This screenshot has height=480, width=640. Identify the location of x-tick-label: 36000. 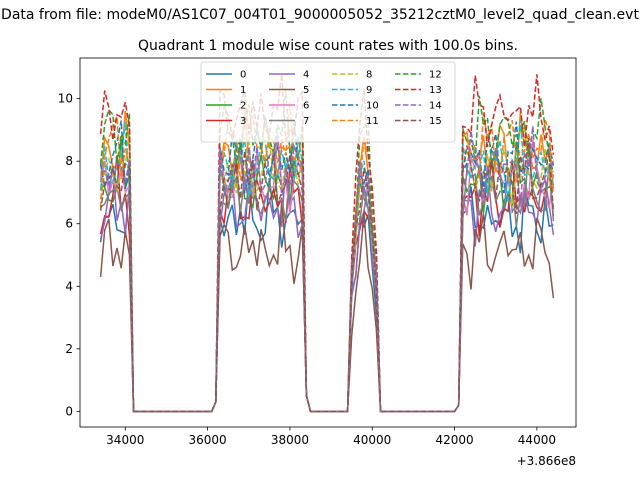
(208, 440).